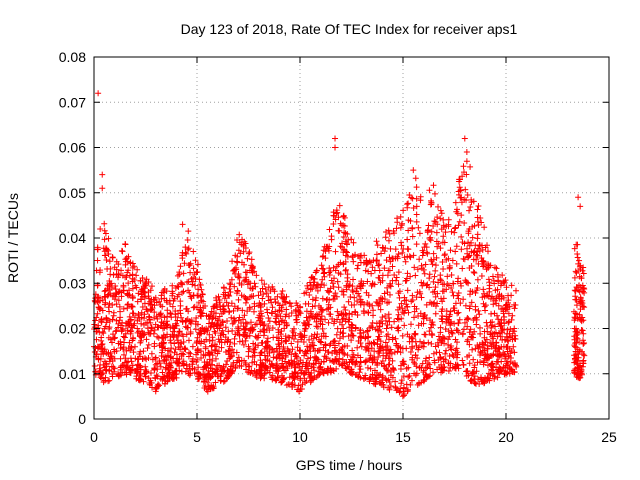 The image size is (640, 480). I want to click on y-tick-label: 0.08, so click(72, 57).